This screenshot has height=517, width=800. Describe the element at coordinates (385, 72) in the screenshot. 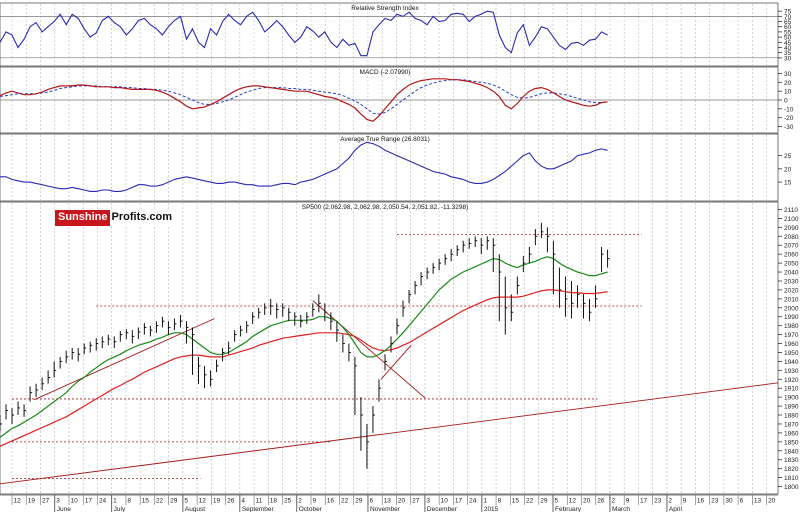

I see `panel-title-1: MACD (-2.07990)` at that location.